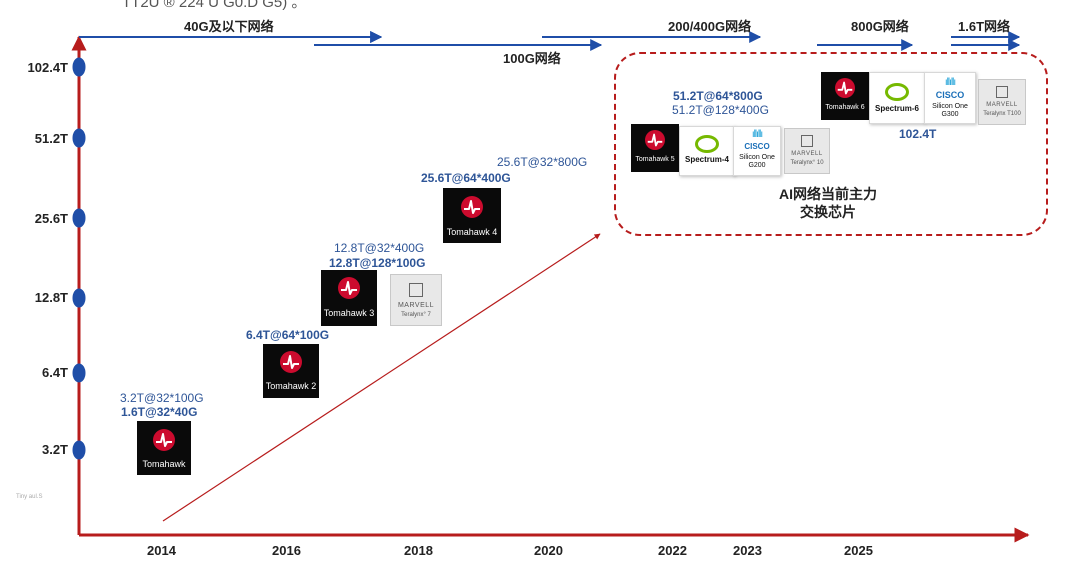 The image size is (1080, 563). Describe the element at coordinates (807, 163) in the screenshot. I see `chip-name: Teralynx° 10` at that location.